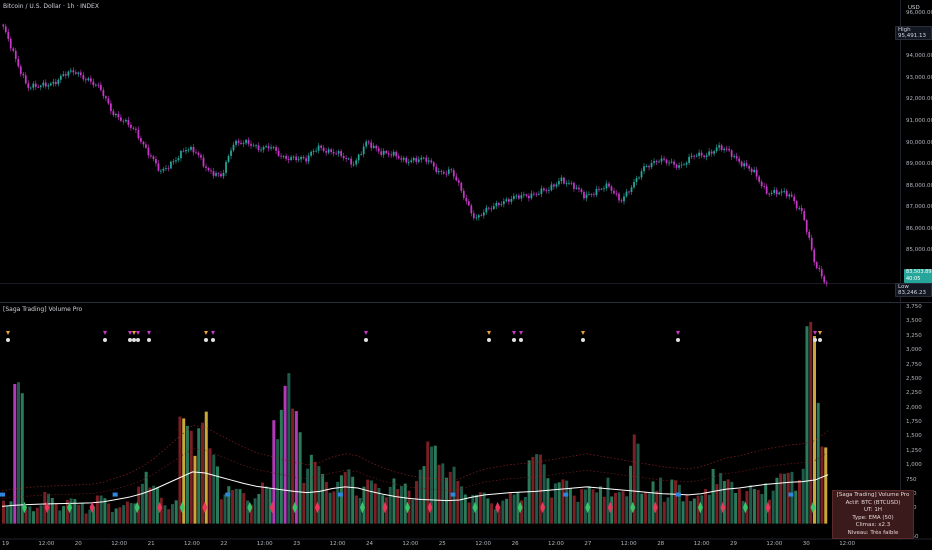 This screenshot has height=550, width=932. Describe the element at coordinates (916, 270) in the screenshot. I see `price-axis` at that location.